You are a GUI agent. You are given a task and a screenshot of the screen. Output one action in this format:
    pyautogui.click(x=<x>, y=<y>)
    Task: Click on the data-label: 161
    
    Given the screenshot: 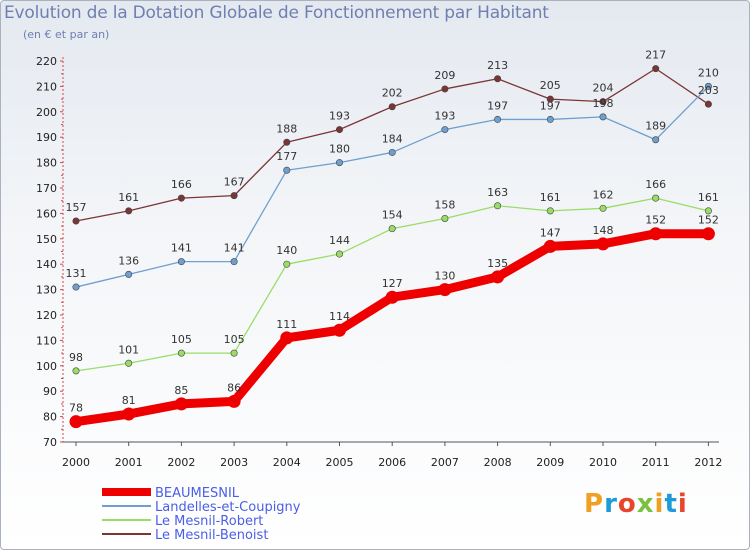 What is the action you would take?
    pyautogui.click(x=550, y=197)
    